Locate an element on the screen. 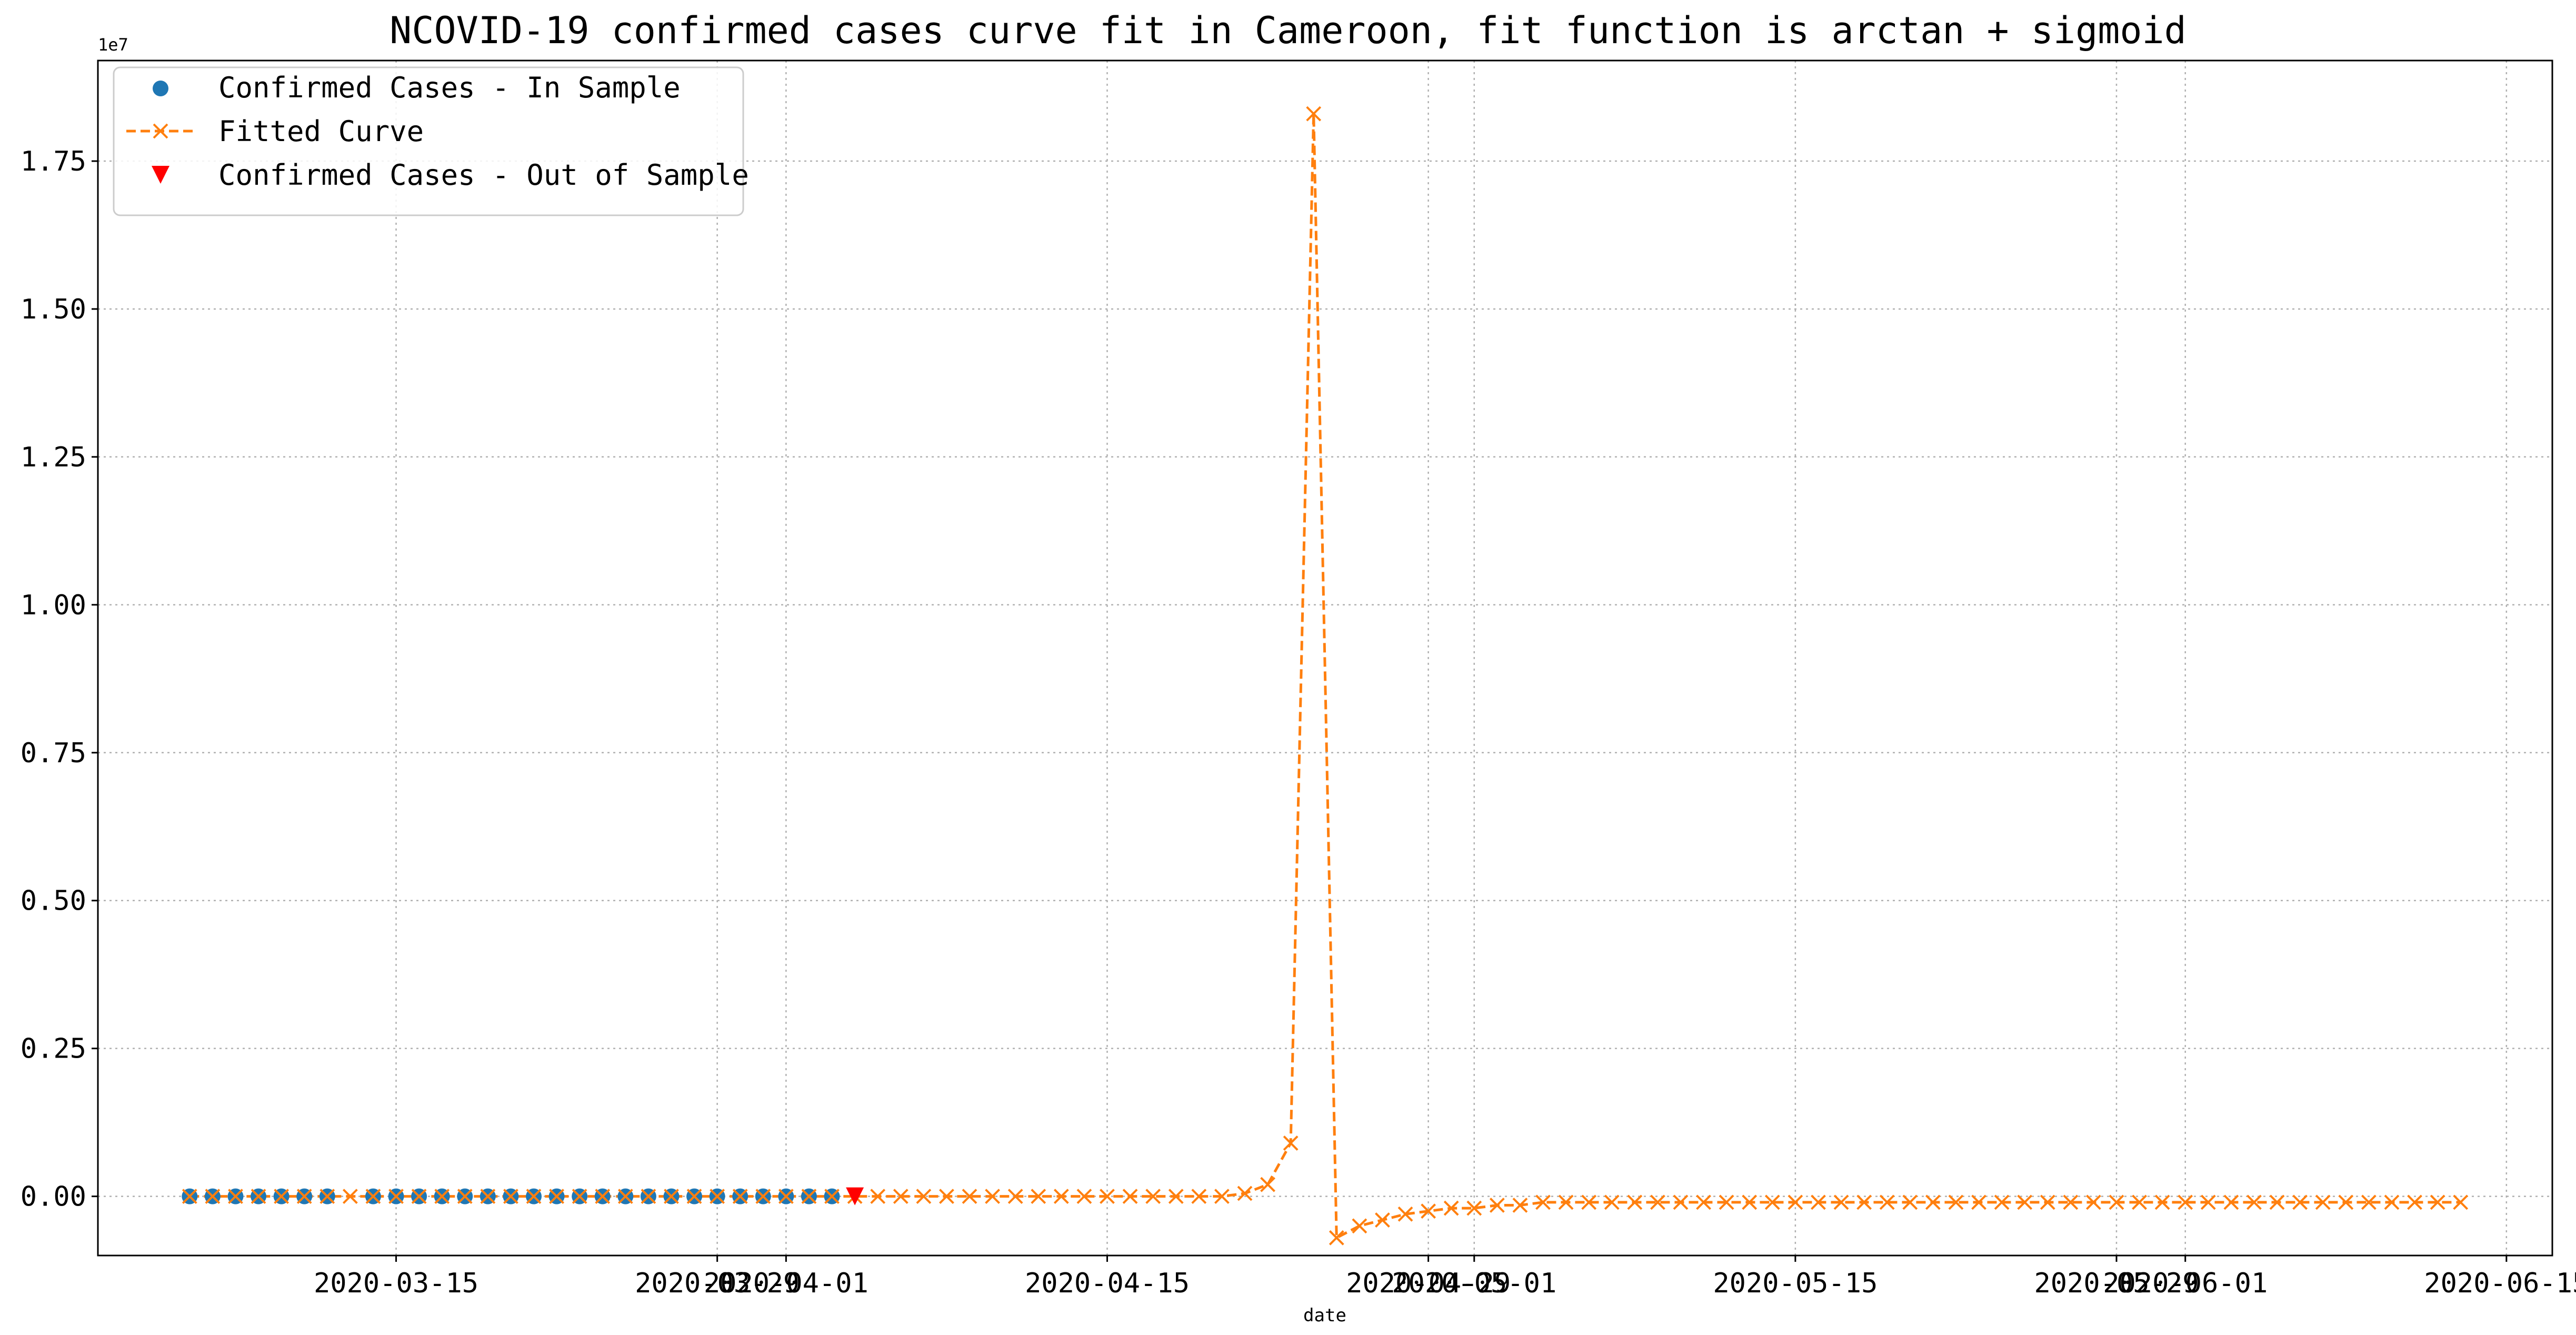  legend-box is located at coordinates (429, 141).